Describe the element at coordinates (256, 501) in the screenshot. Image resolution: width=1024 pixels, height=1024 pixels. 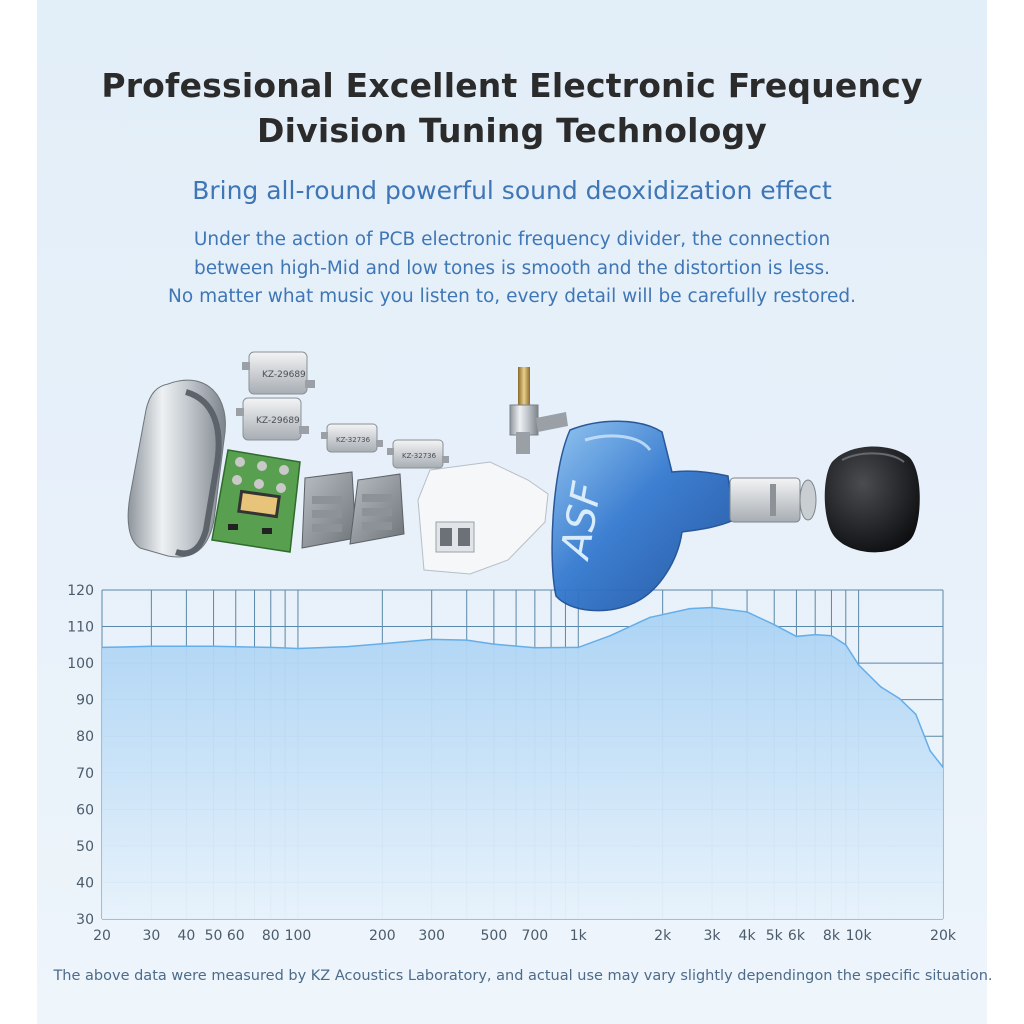
I see `pcb-board` at that location.